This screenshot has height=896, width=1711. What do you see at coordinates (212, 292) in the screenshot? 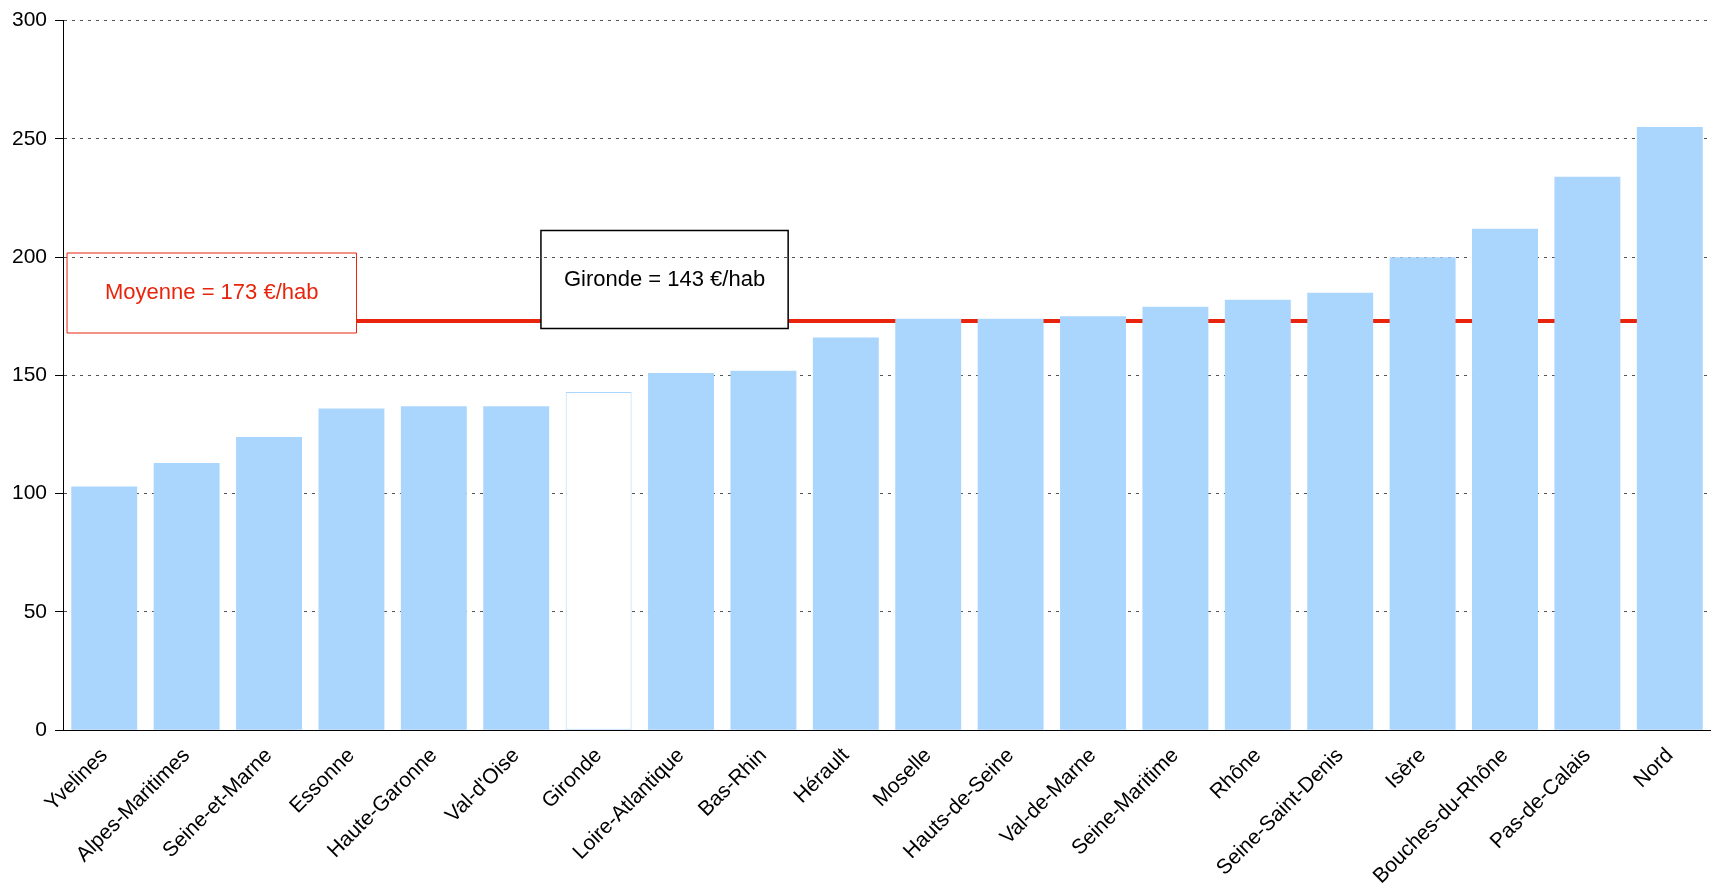
I see `ref-line-label: Moyenne = 173 €/hab` at bounding box center [212, 292].